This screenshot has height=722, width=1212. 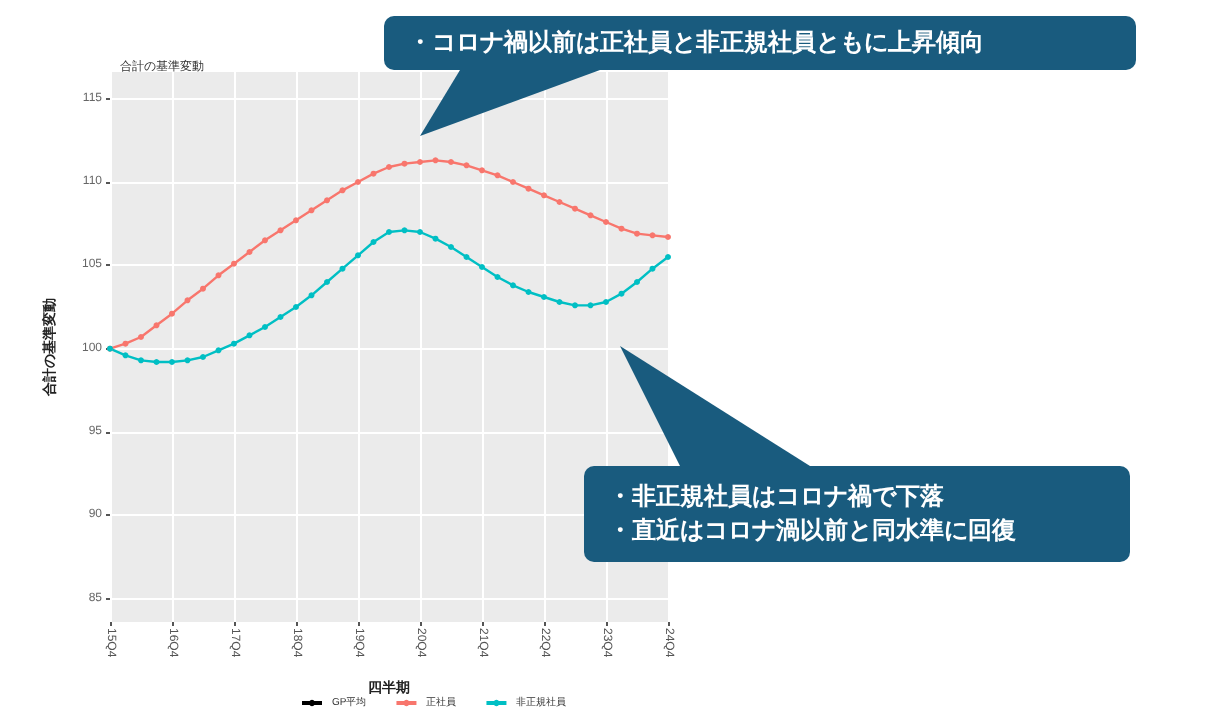 I want to click on annotation: ・直近はコロナ渦以前と同水準に回復, so click(x=812, y=531).